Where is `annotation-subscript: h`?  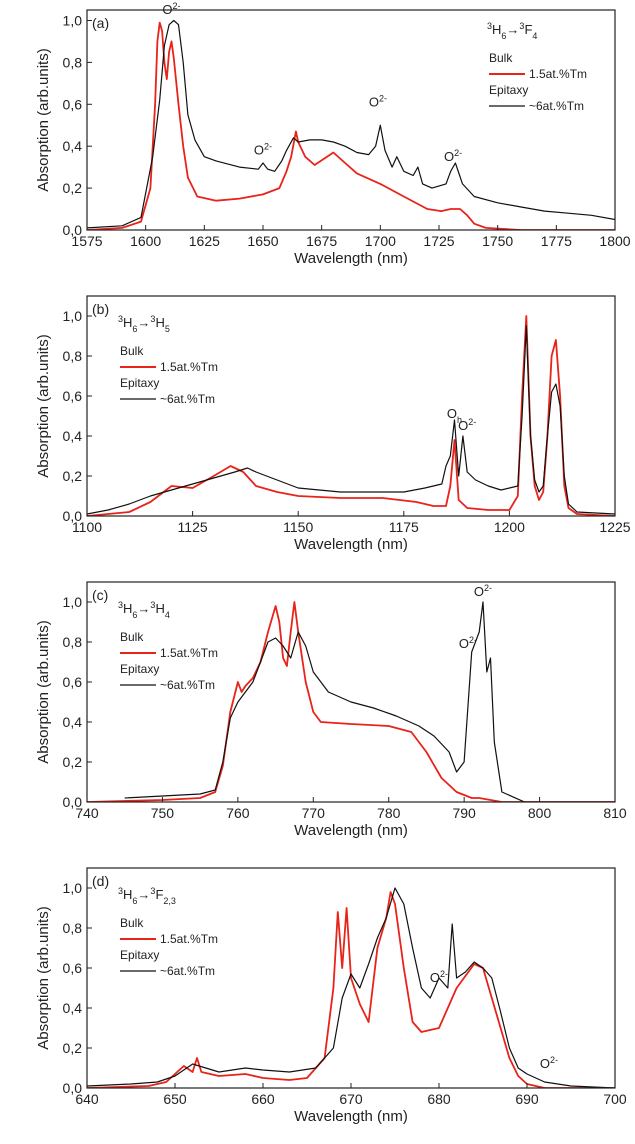
annotation-subscript: h is located at coordinates (459, 420).